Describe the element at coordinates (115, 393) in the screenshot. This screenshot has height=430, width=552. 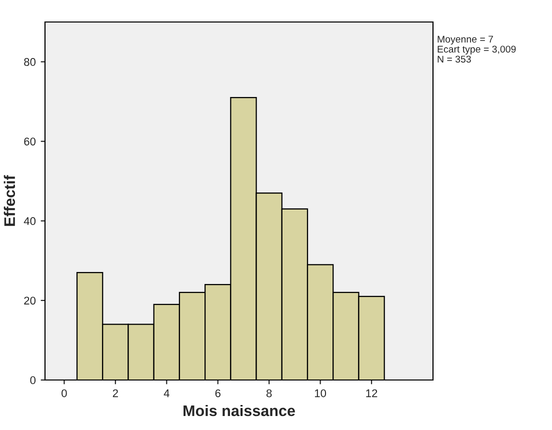
I see `x-tick-label: 2` at that location.